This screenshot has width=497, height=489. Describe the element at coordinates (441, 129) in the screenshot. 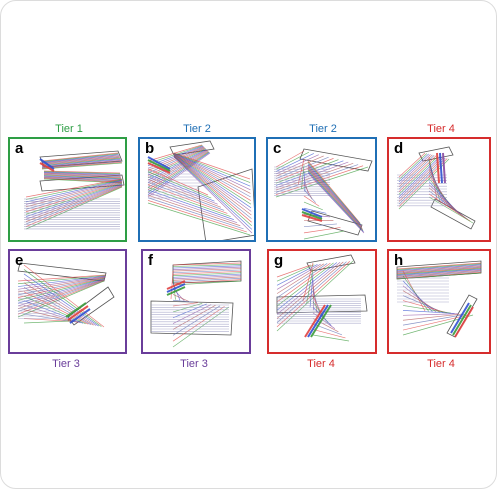

I see `tier-label-d: Tier 4` at that location.